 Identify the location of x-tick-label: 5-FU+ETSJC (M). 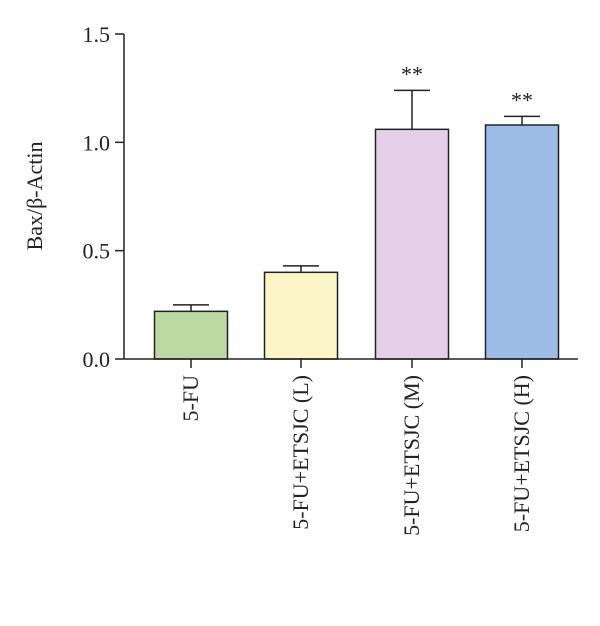
(411, 455).